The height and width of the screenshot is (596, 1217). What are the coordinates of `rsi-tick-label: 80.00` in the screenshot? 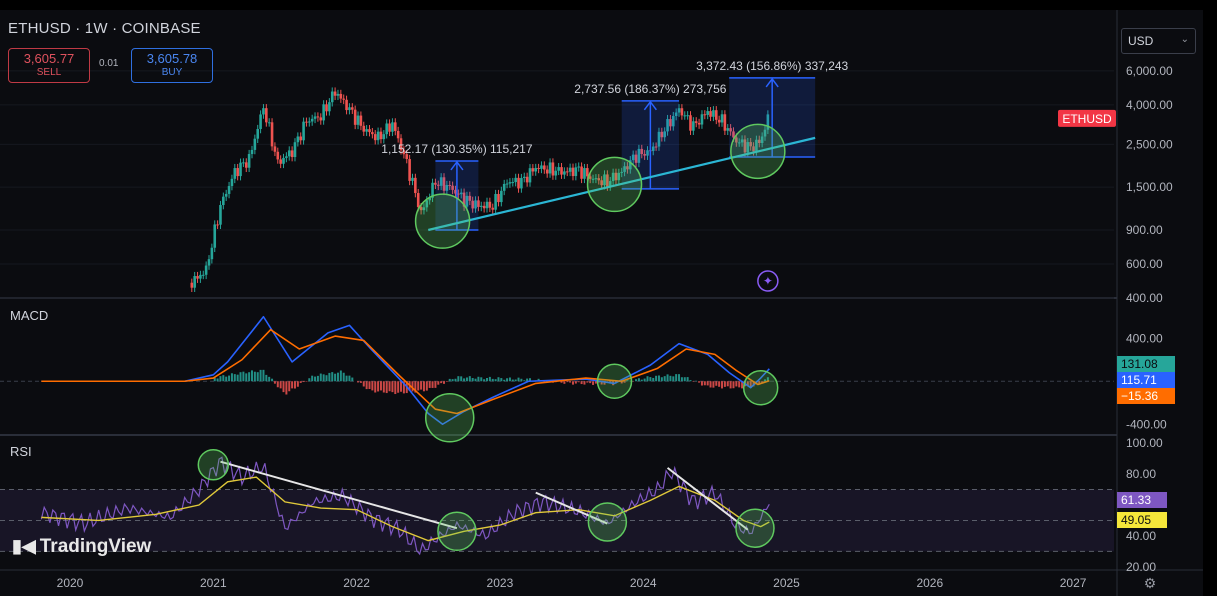 It's located at (1141, 474).